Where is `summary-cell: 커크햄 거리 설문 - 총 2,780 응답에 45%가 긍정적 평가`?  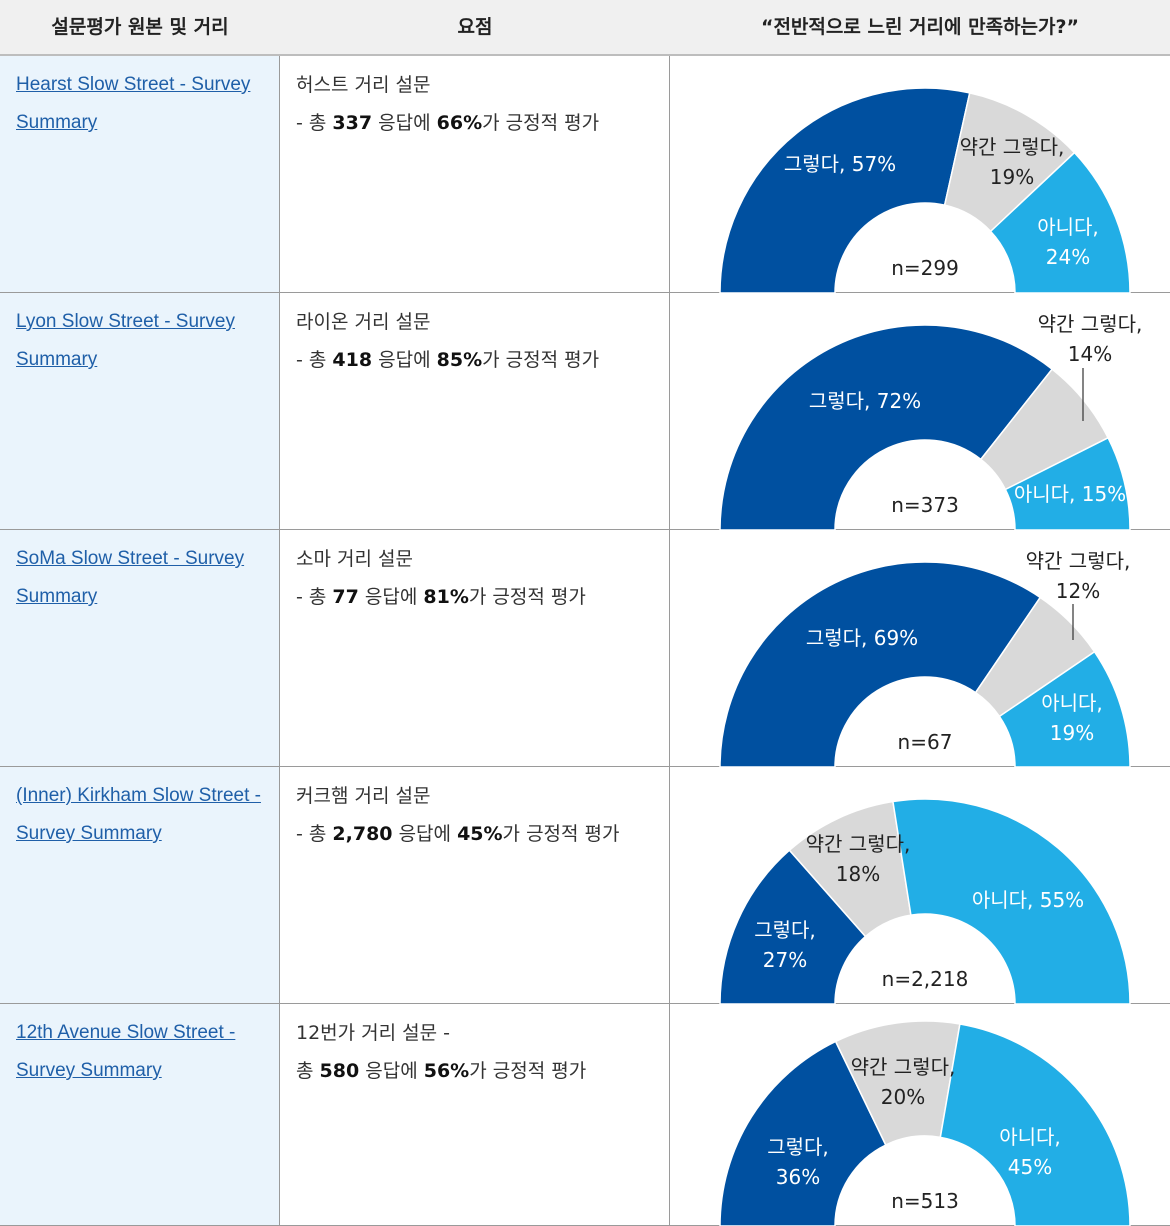 summary-cell: 커크햄 거리 설문 - 총 2,780 응답에 45%가 긍정적 평가 is located at coordinates (475, 885).